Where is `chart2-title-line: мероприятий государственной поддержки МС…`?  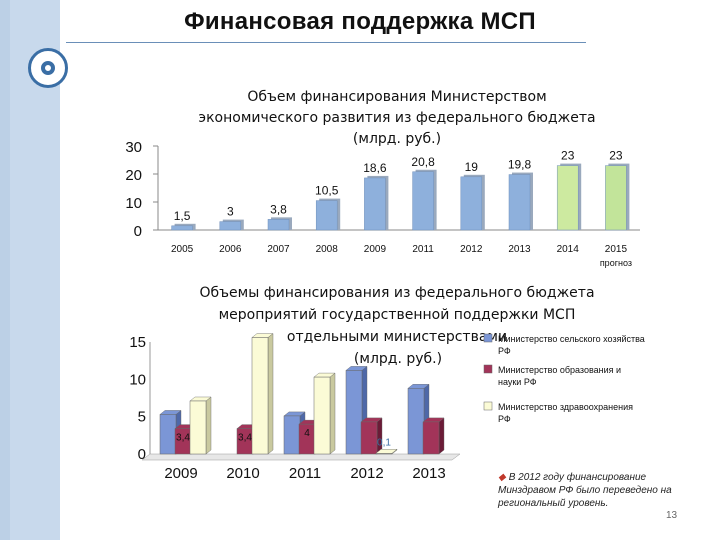 chart2-title-line: мероприятий государственной поддержки МС… is located at coordinates (397, 315).